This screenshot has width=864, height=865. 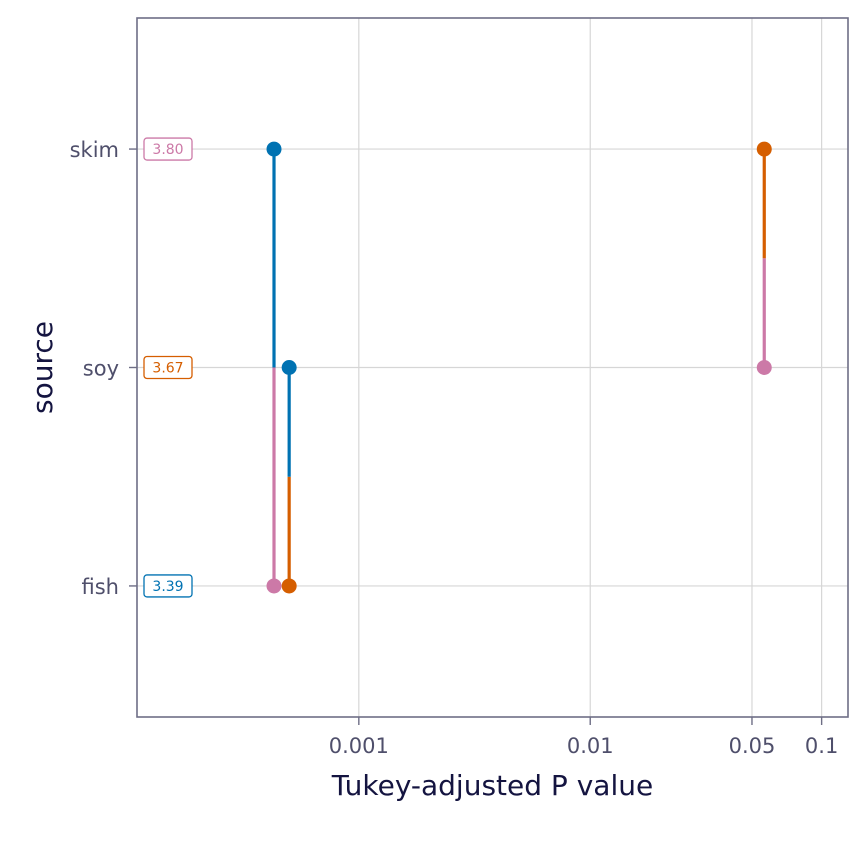 I want to click on x-tick-label-0.01: 0.01, so click(x=590, y=746).